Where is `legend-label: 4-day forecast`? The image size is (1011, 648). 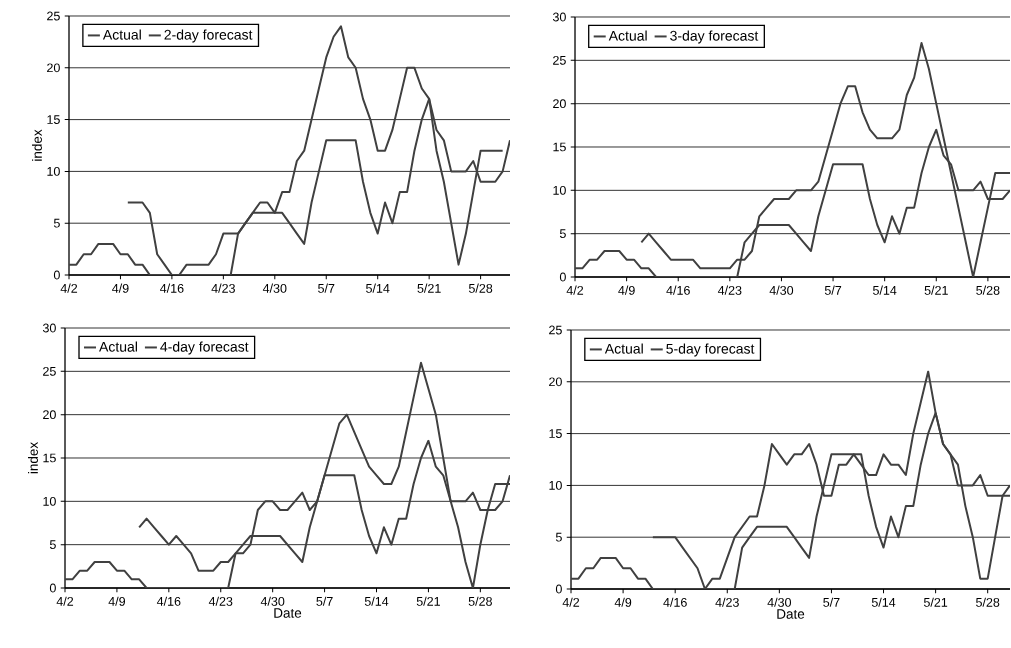 legend-label: 4-day forecast is located at coordinates (204, 348).